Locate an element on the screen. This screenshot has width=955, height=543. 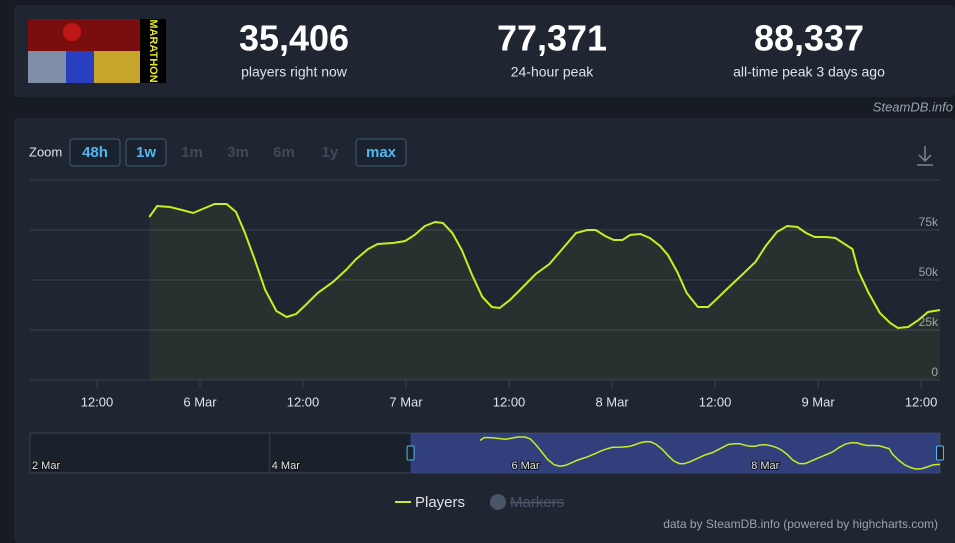
zoom-button-label: max is located at coordinates (381, 152).